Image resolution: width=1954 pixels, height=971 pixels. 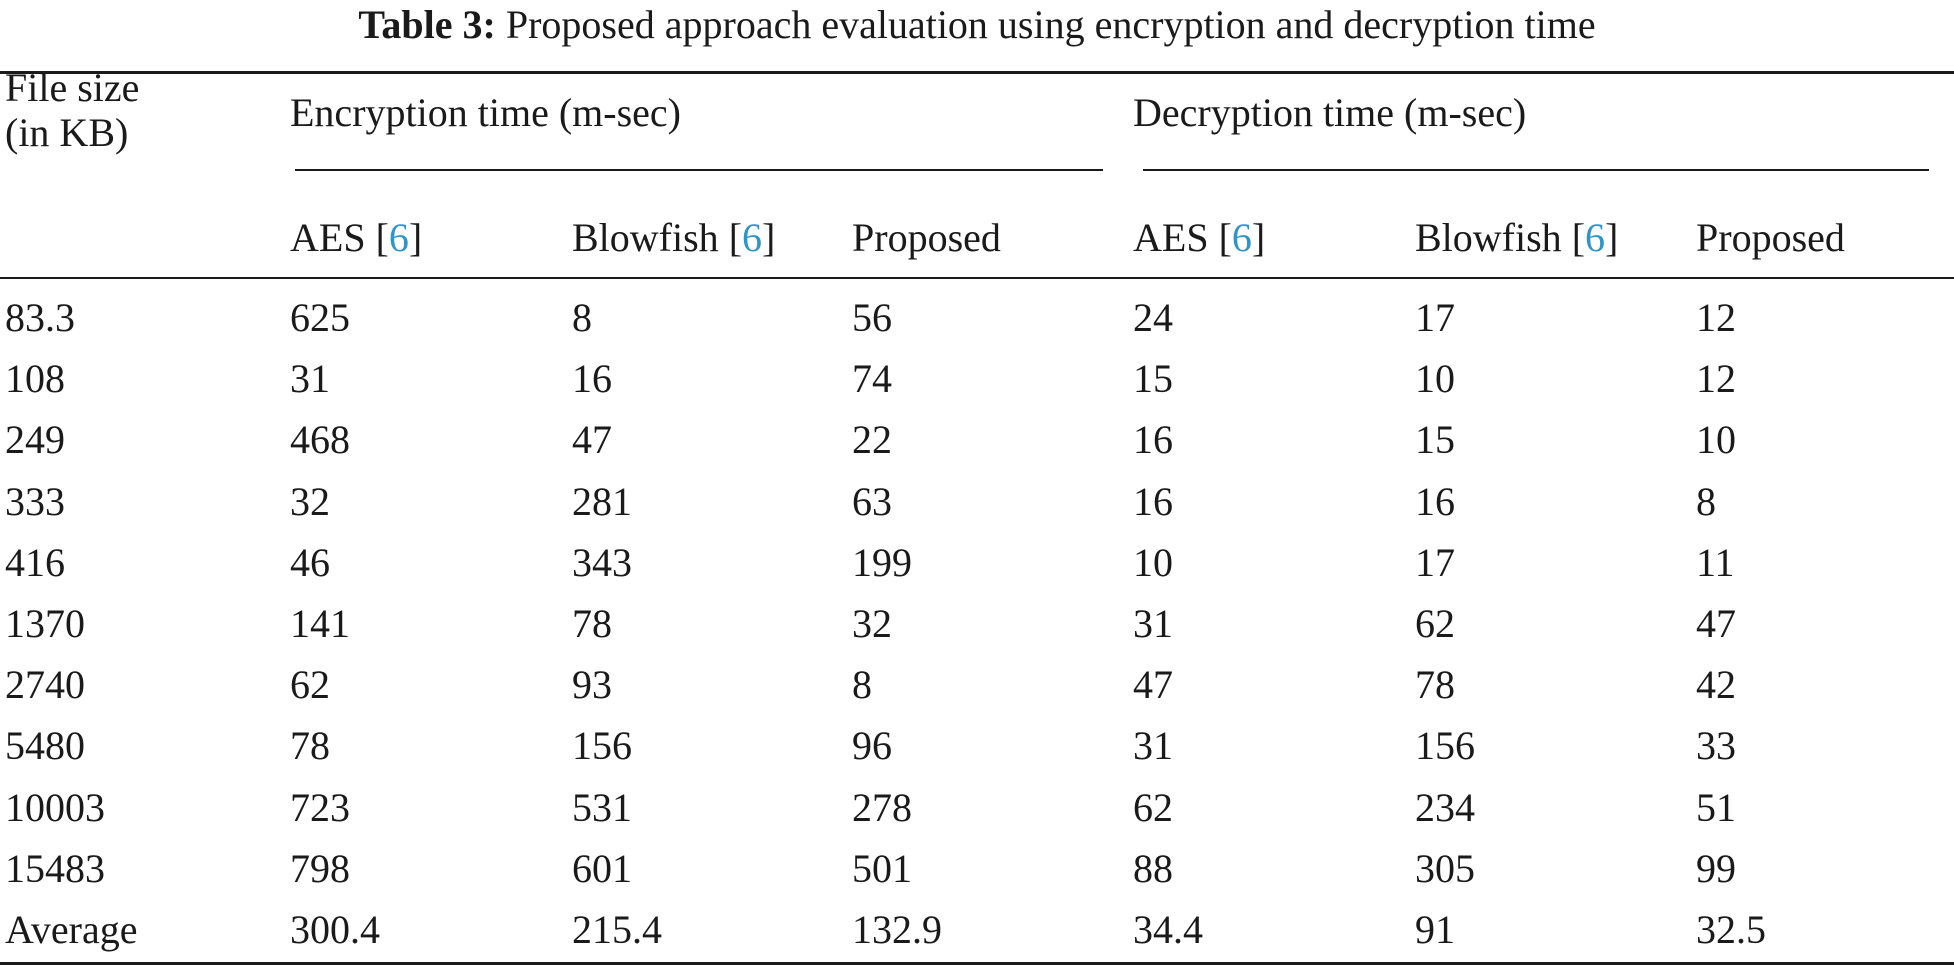 I want to click on cell-dec-blowfish: 305, so click(x=1445, y=868).